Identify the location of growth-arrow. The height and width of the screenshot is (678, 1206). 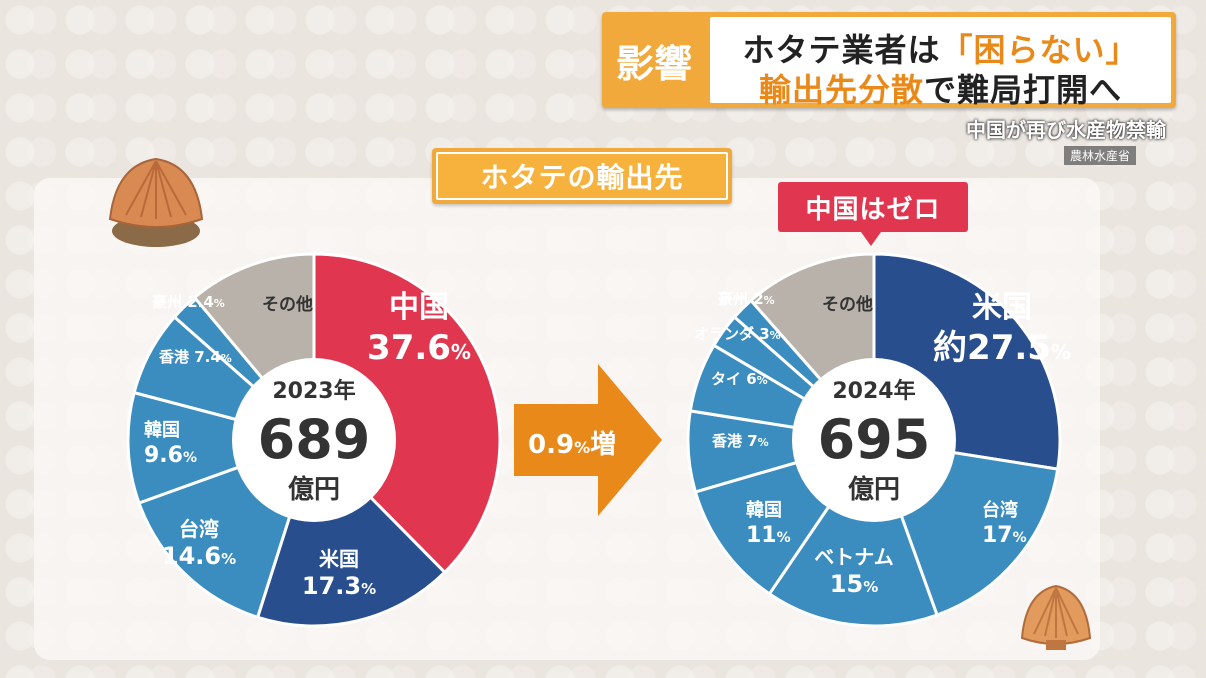
(588, 440).